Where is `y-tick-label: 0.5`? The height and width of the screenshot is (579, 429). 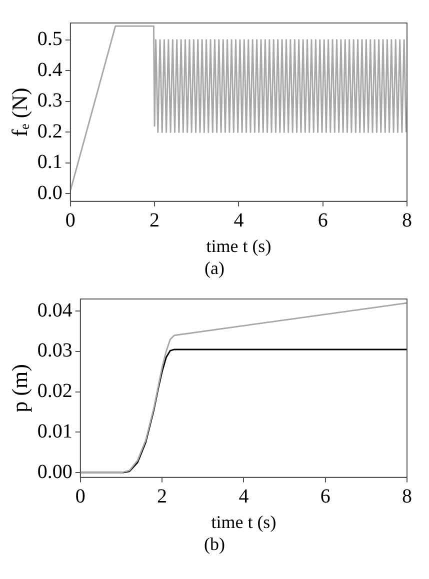 y-tick-label: 0.5 is located at coordinates (49, 39).